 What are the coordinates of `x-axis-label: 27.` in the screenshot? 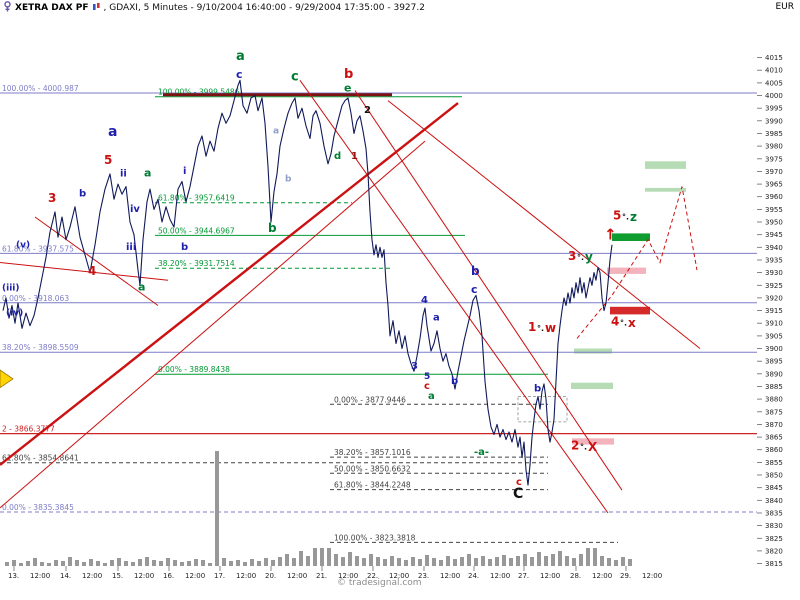 It's located at (523, 576).